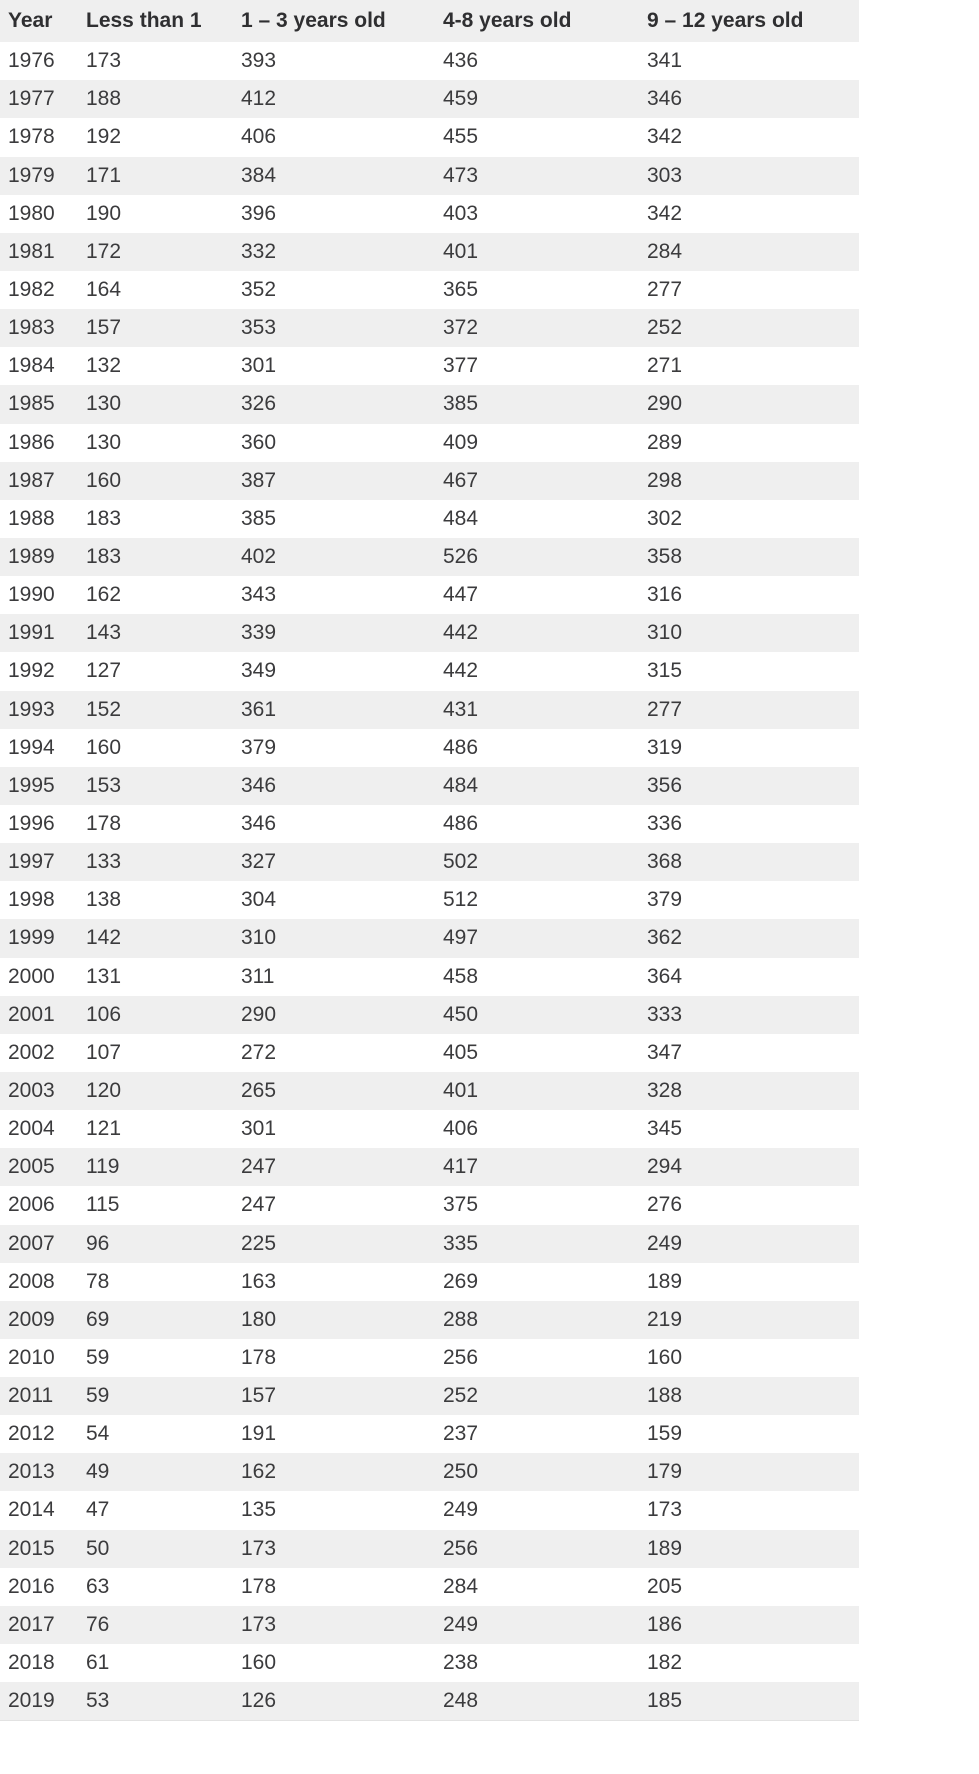 This screenshot has width=979, height=1774. What do you see at coordinates (31, 1129) in the screenshot?
I see `cell-year: 2004` at bounding box center [31, 1129].